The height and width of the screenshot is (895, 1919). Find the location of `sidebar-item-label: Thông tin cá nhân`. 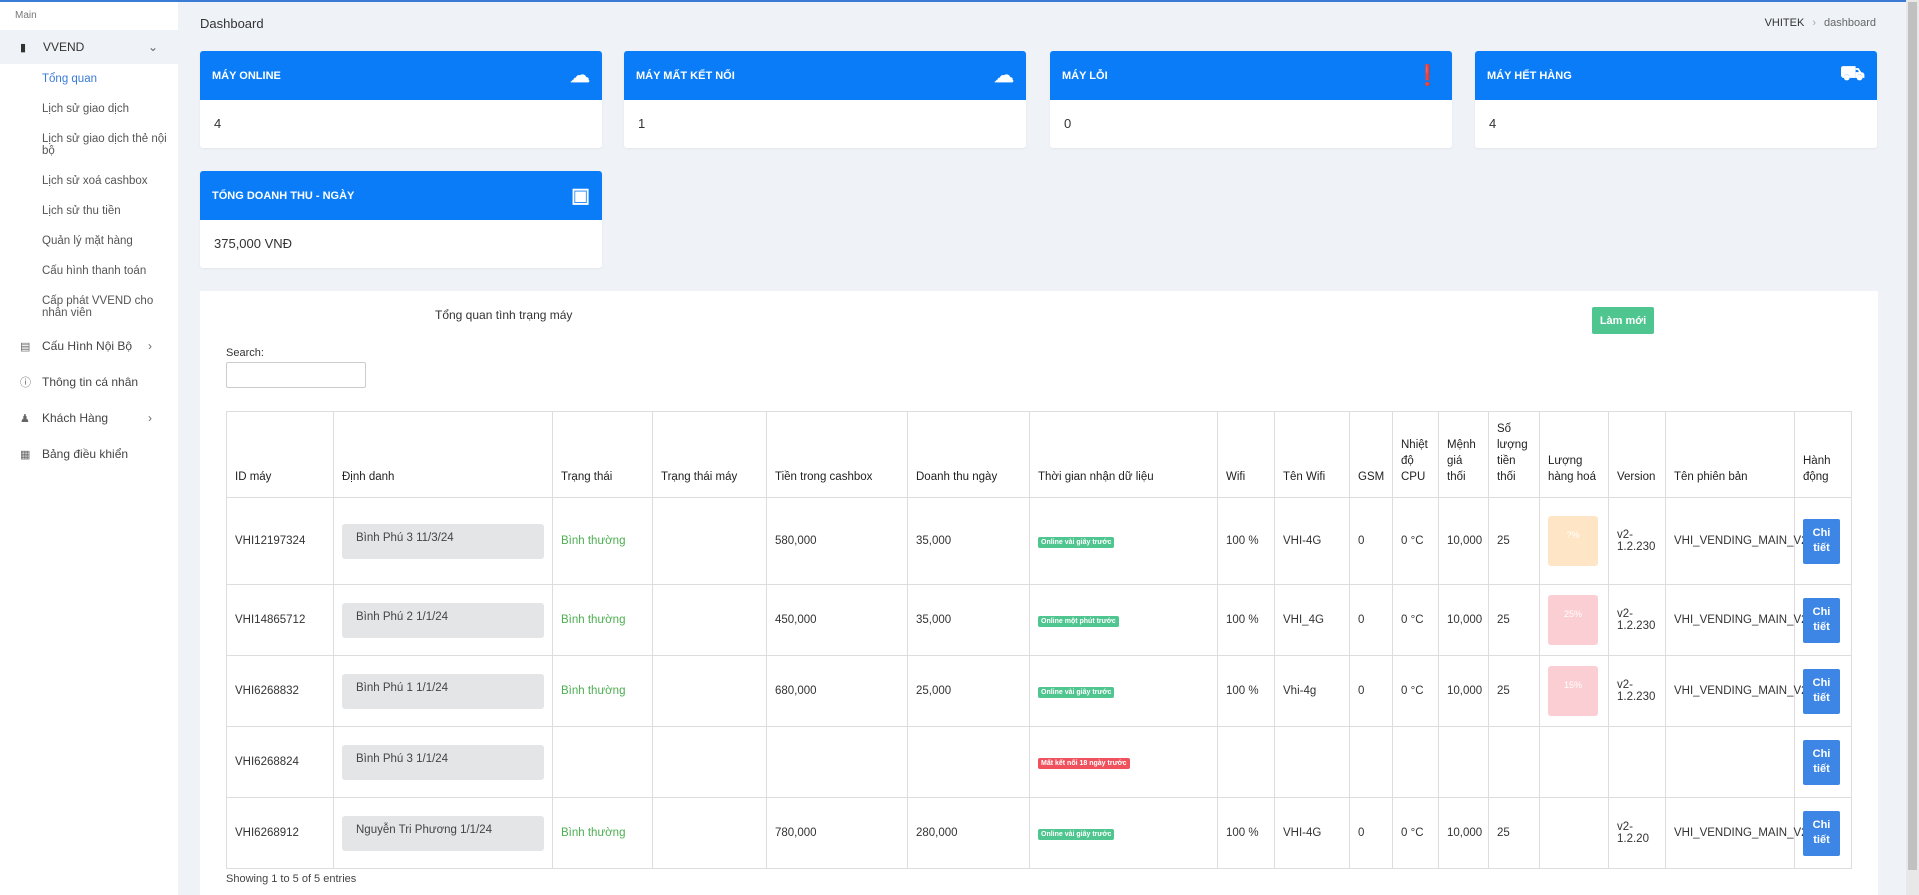

sidebar-item-label: Thông tin cá nhân is located at coordinates (90, 382).